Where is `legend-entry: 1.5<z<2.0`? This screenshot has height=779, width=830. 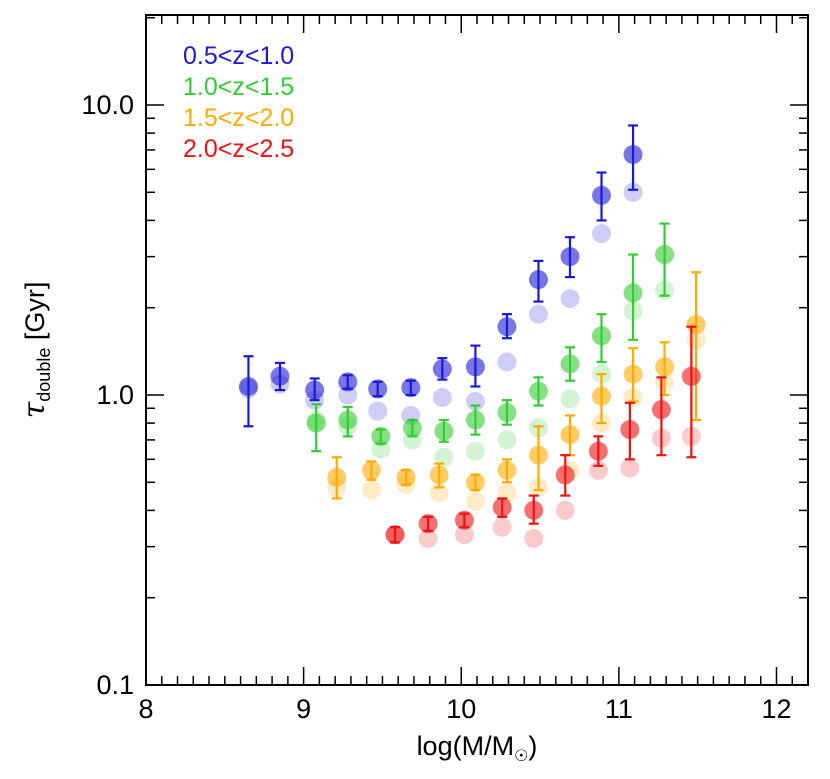 legend-entry: 1.5<z<2.0 is located at coordinates (238, 118).